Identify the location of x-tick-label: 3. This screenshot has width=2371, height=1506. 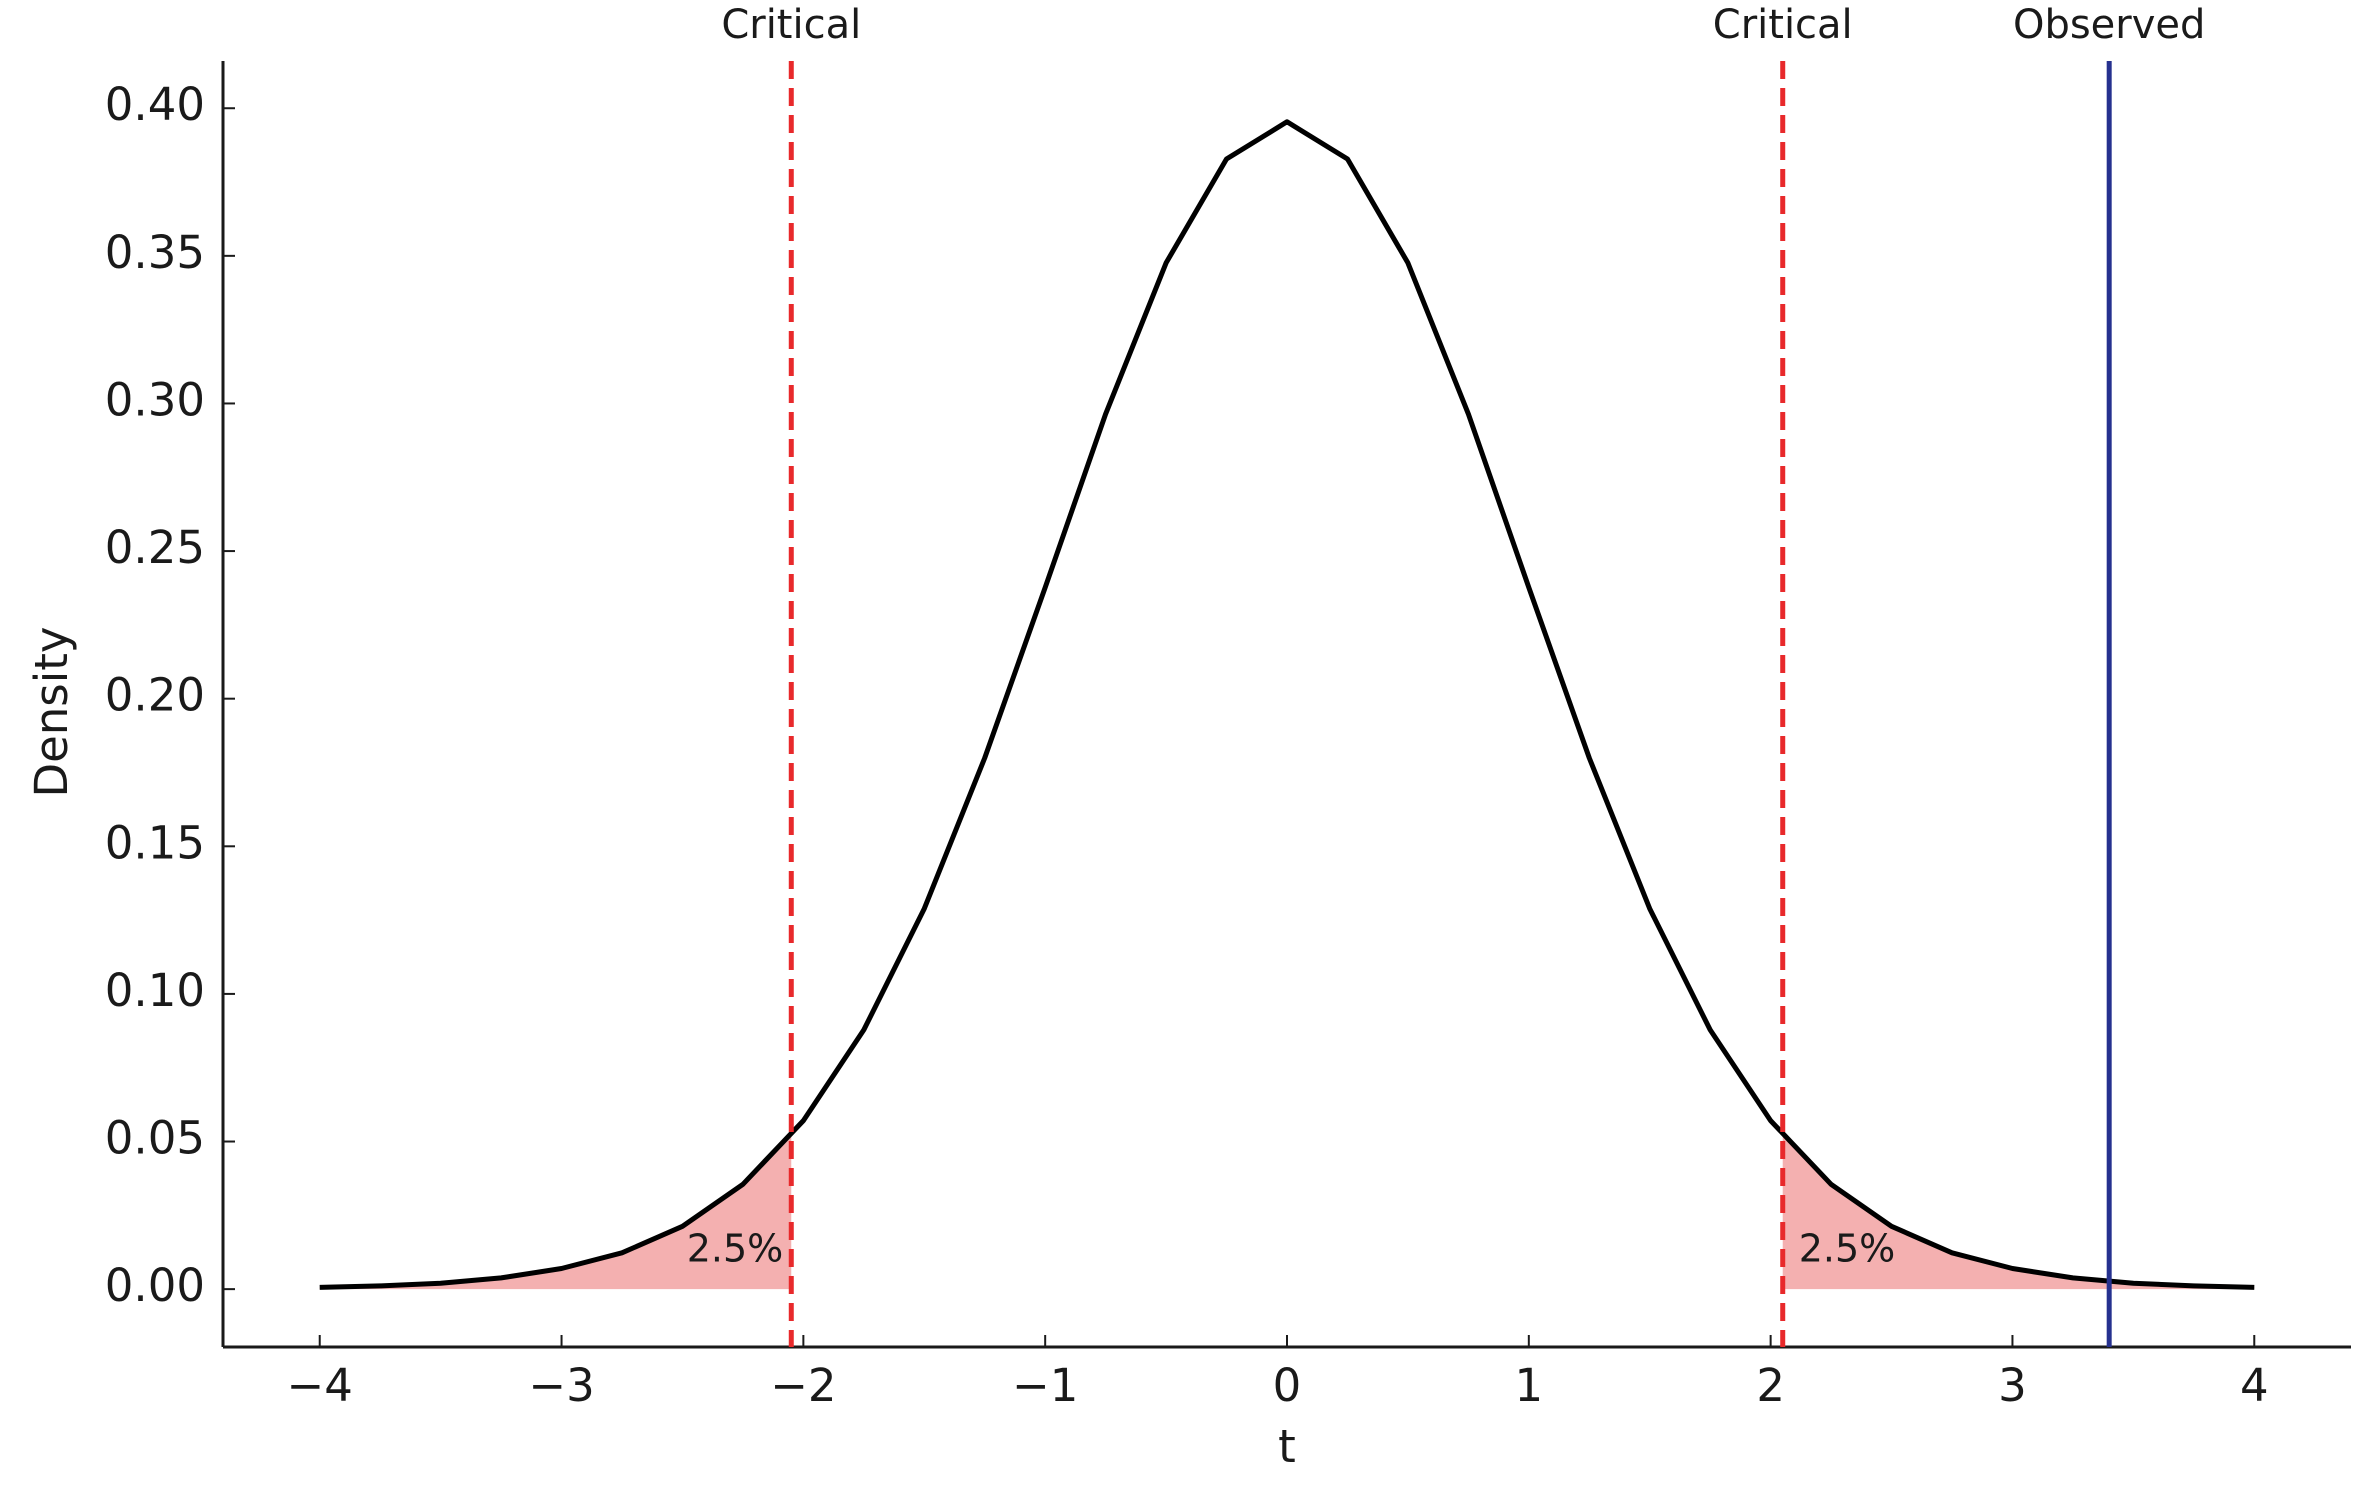
(2012, 1385).